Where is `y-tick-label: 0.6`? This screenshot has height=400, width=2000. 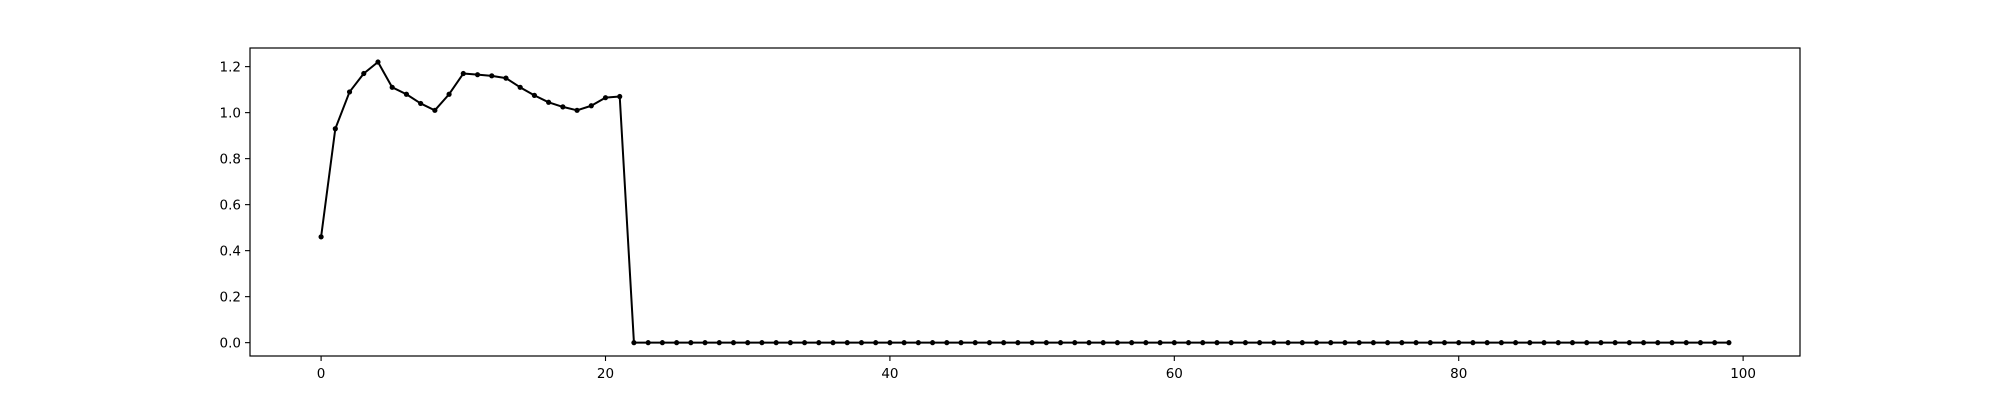 y-tick-label: 0.6 is located at coordinates (230, 206).